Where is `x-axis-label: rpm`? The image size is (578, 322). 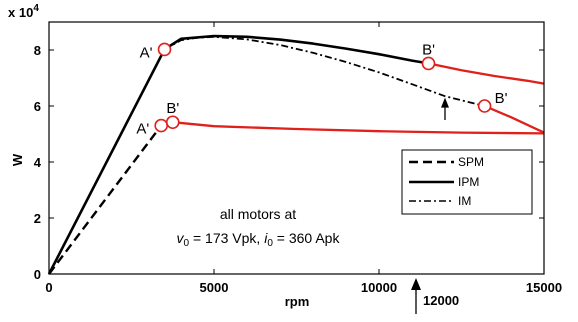 x-axis-label: rpm is located at coordinates (297, 301).